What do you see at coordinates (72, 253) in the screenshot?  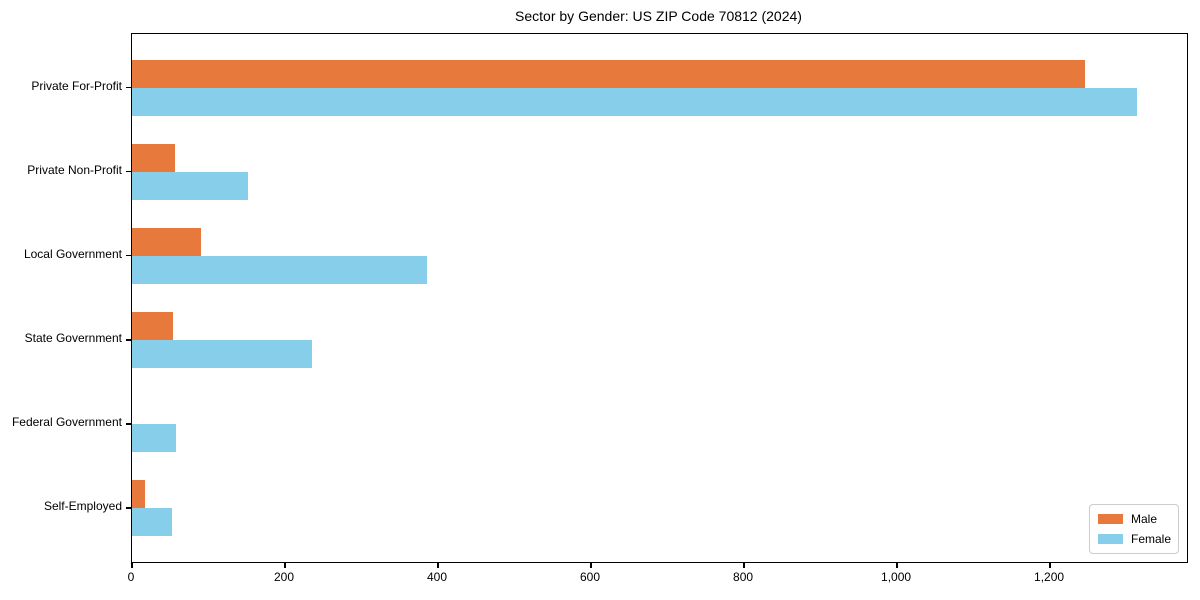 I see `y-tick-label-2: Local Government` at bounding box center [72, 253].